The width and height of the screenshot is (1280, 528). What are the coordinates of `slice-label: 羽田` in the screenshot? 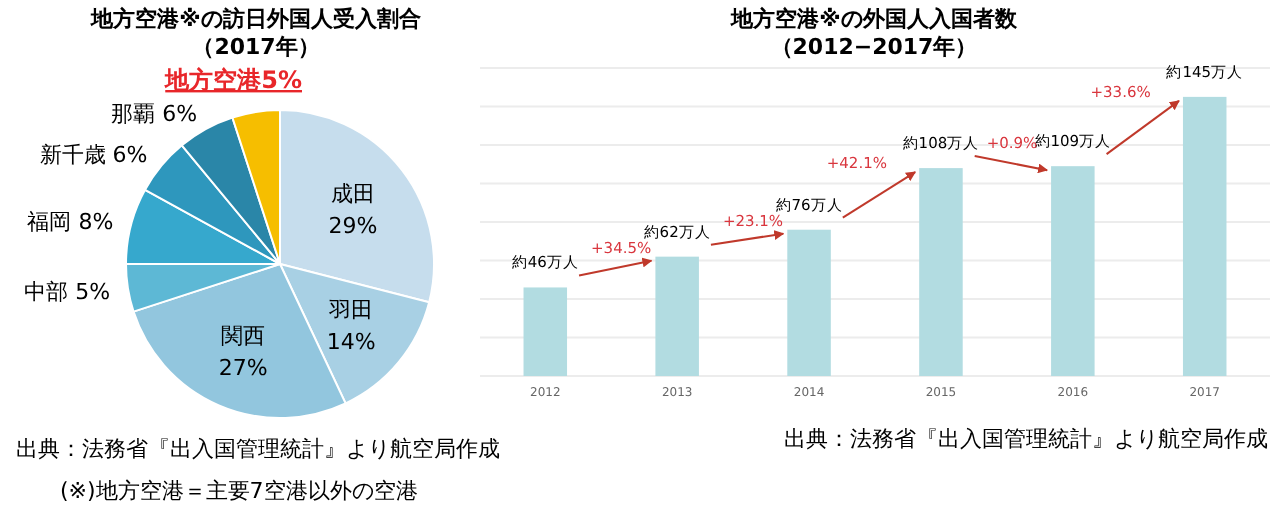 It's located at (351, 309).